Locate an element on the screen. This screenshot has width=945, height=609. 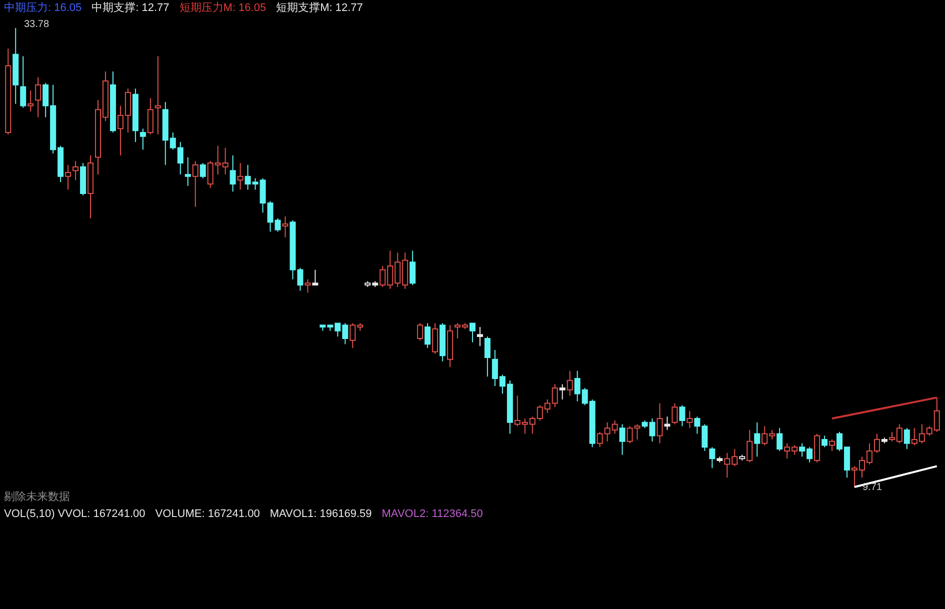
text: VOLUME: 167241.00 is located at coordinates (207, 514).